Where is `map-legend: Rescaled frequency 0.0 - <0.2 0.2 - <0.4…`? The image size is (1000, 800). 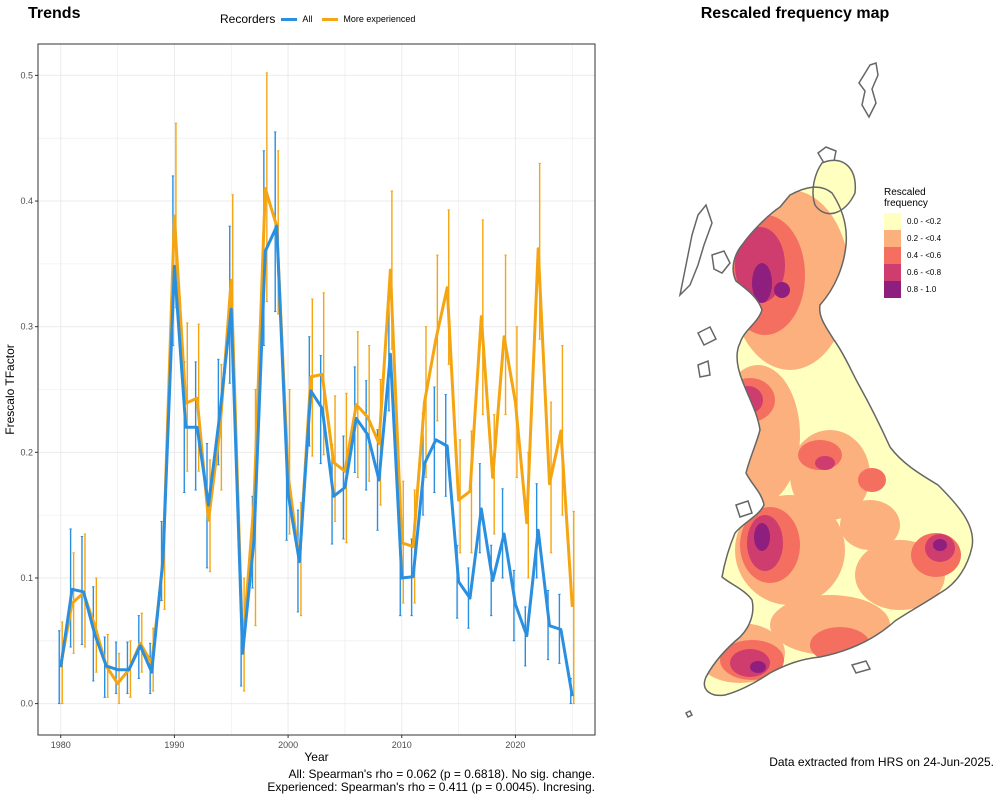 map-legend: Rescaled frequency 0.0 - <0.2 0.2 - <0.4… is located at coordinates (912, 242).